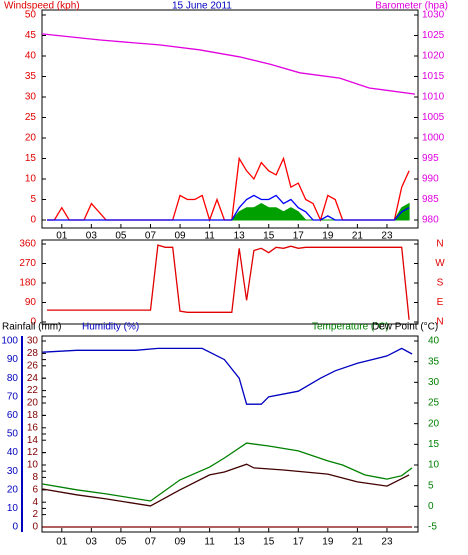  What do you see at coordinates (35, 489) in the screenshot?
I see `y3-tick-label: 6` at bounding box center [35, 489].